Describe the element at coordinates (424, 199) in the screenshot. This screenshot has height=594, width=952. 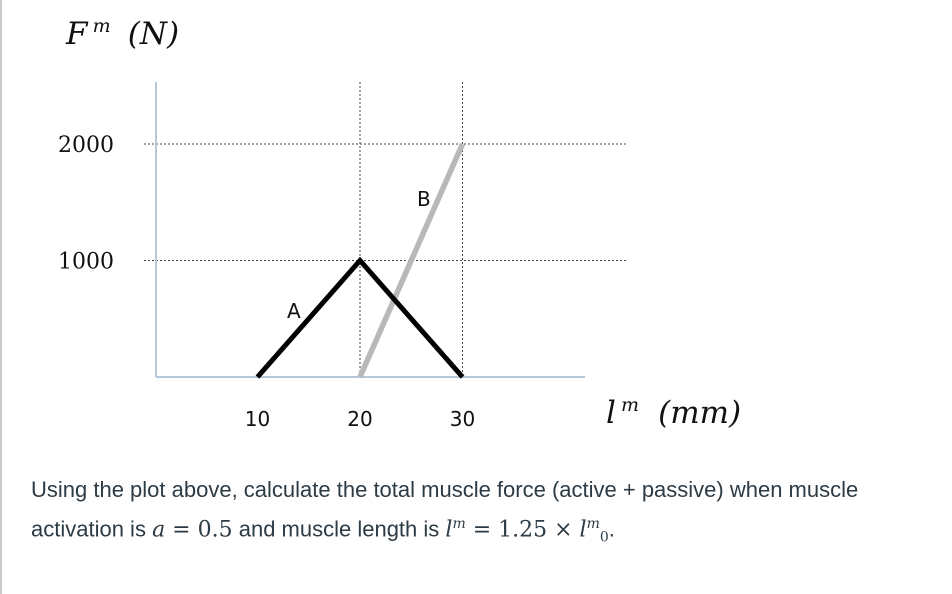
I see `series-label-b: B` at that location.